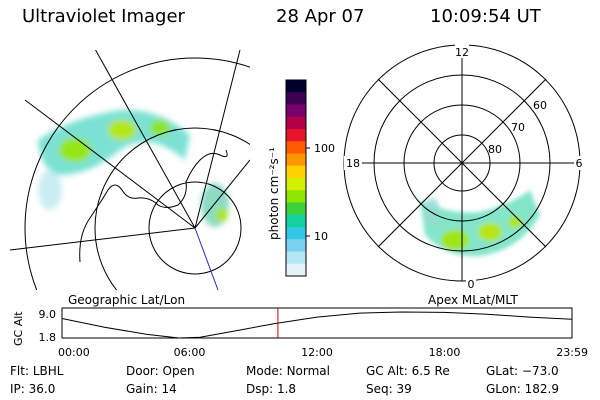 This screenshot has height=400, width=600. I want to click on seq-label: Seq:, so click(379, 389).